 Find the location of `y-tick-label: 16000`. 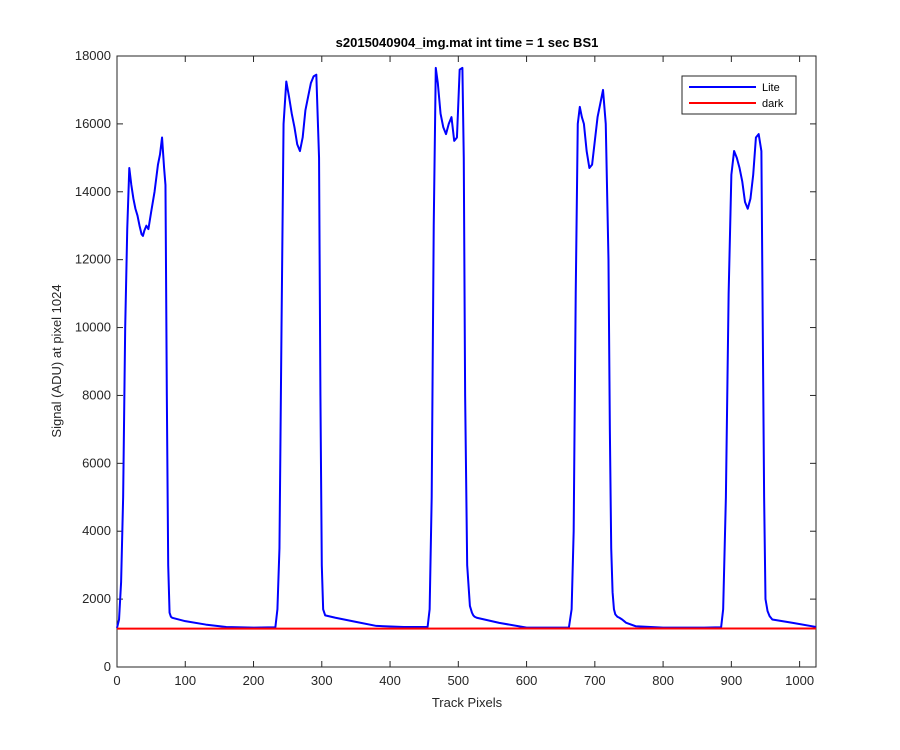

y-tick-label: 16000 is located at coordinates (93, 123).